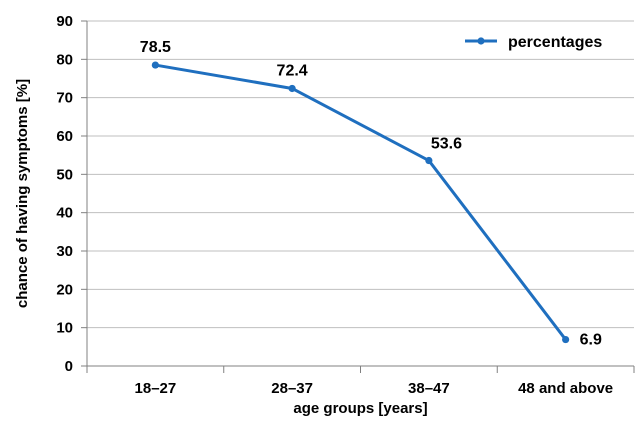 This screenshot has width=644, height=424. Describe the element at coordinates (64, 328) in the screenshot. I see `y-tick-label: 10` at that location.